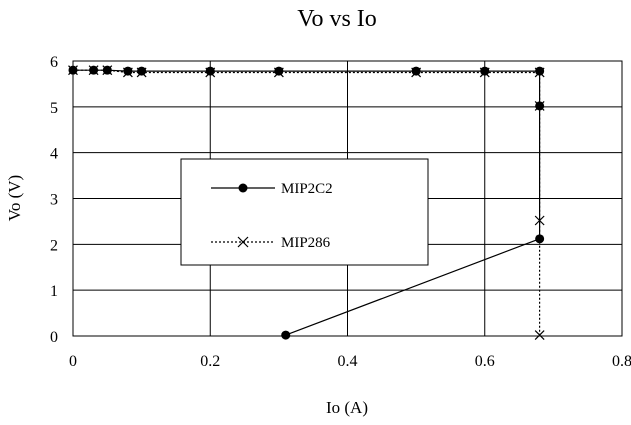 This screenshot has height=425, width=631. What do you see at coordinates (54, 108) in the screenshot?
I see `y-tick-label: 5` at bounding box center [54, 108].